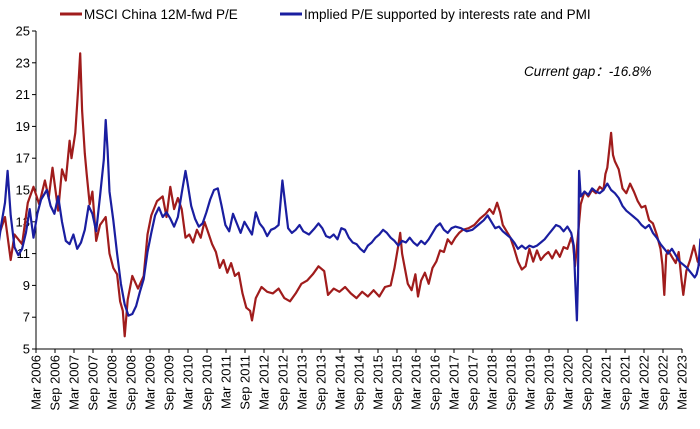  Describe the element at coordinates (226, 382) in the screenshot. I see `x-tick-label: Mar 2011` at that location.